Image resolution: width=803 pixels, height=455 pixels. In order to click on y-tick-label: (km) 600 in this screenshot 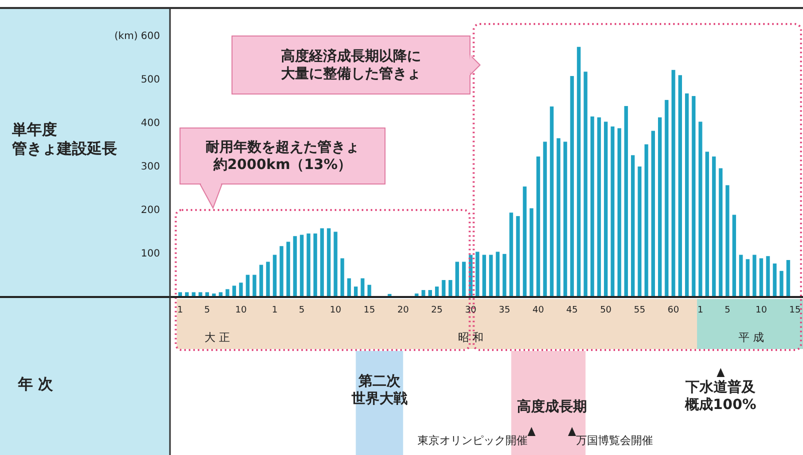, I will do `click(137, 36)`.